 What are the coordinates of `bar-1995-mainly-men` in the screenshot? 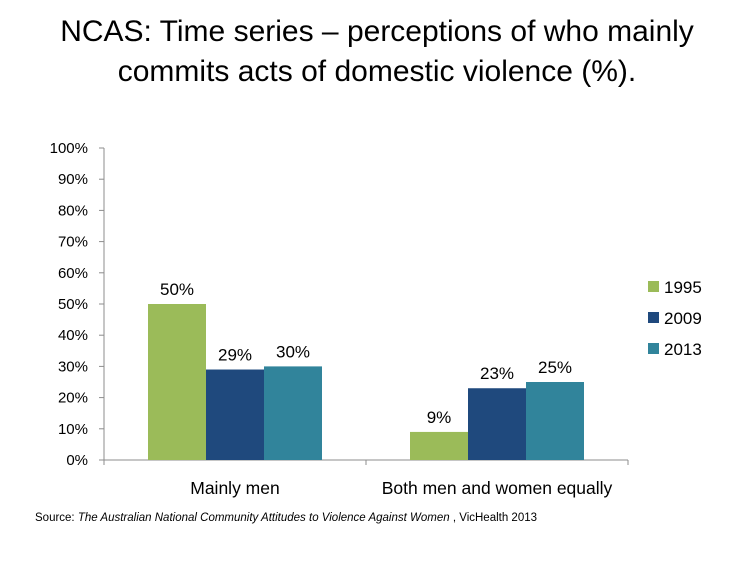 It's located at (177, 382).